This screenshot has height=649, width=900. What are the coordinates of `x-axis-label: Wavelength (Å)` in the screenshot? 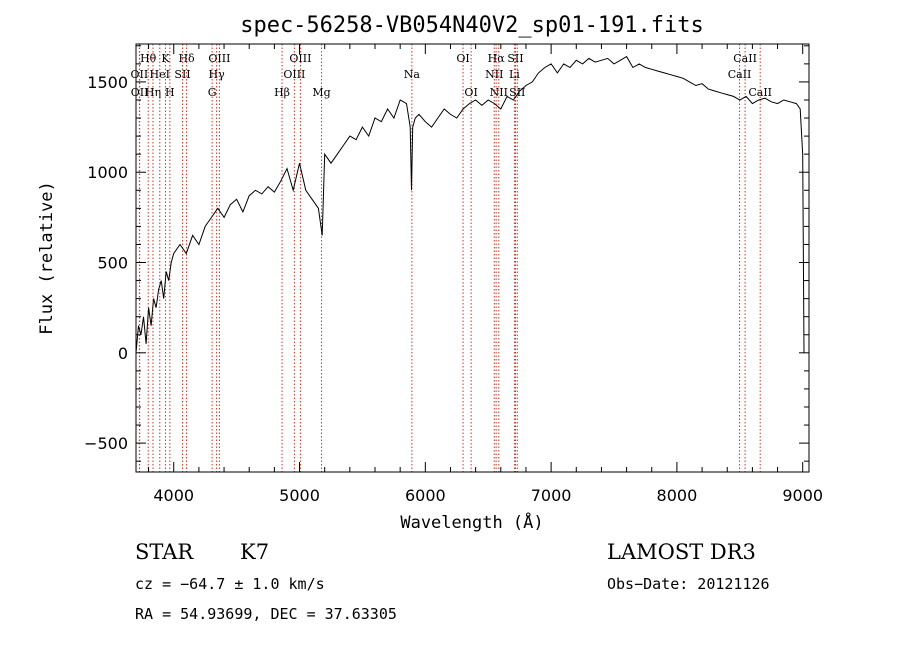 It's located at (471, 522).